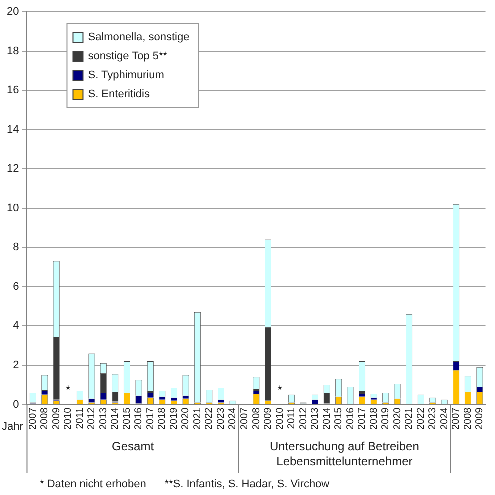 The width and height of the screenshot is (495, 495). I want to click on x-axis-title: Jahr, so click(13, 426).